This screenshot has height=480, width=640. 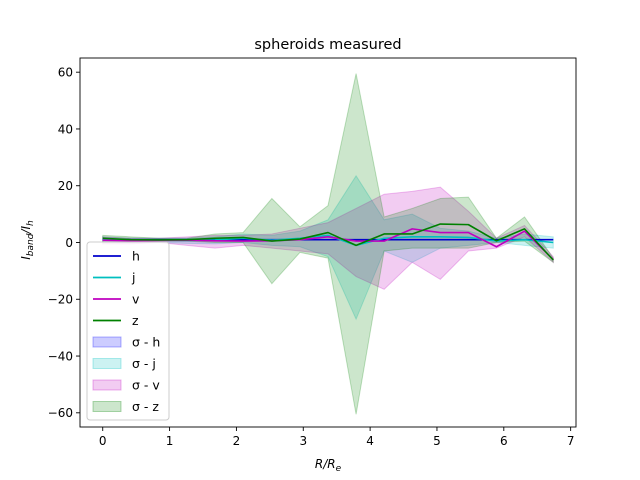 I want to click on y-axis-label-sub-2: h, so click(x=31, y=223).